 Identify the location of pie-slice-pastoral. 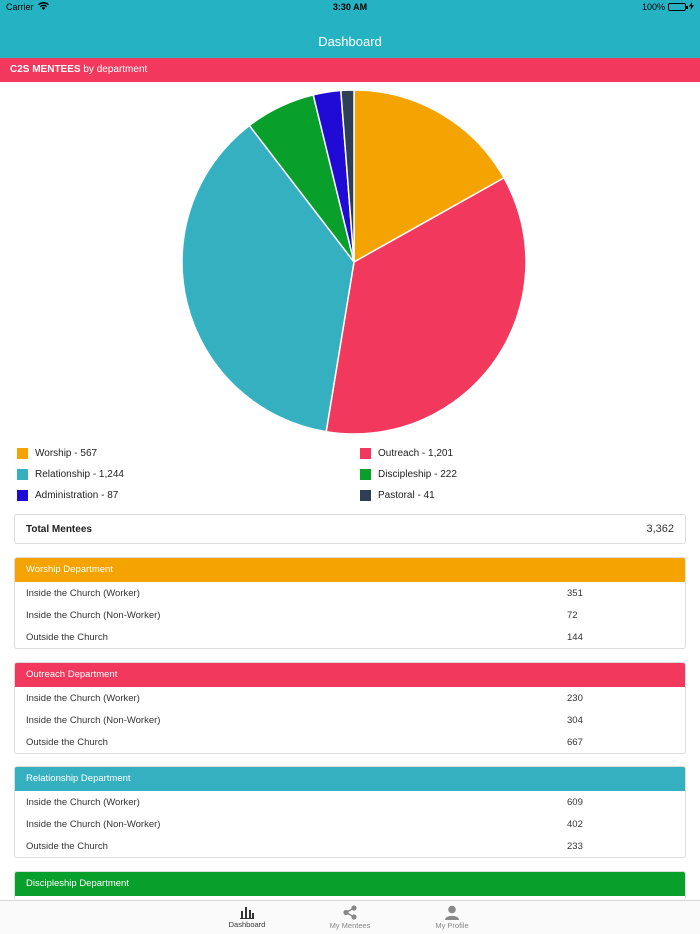
(347, 176).